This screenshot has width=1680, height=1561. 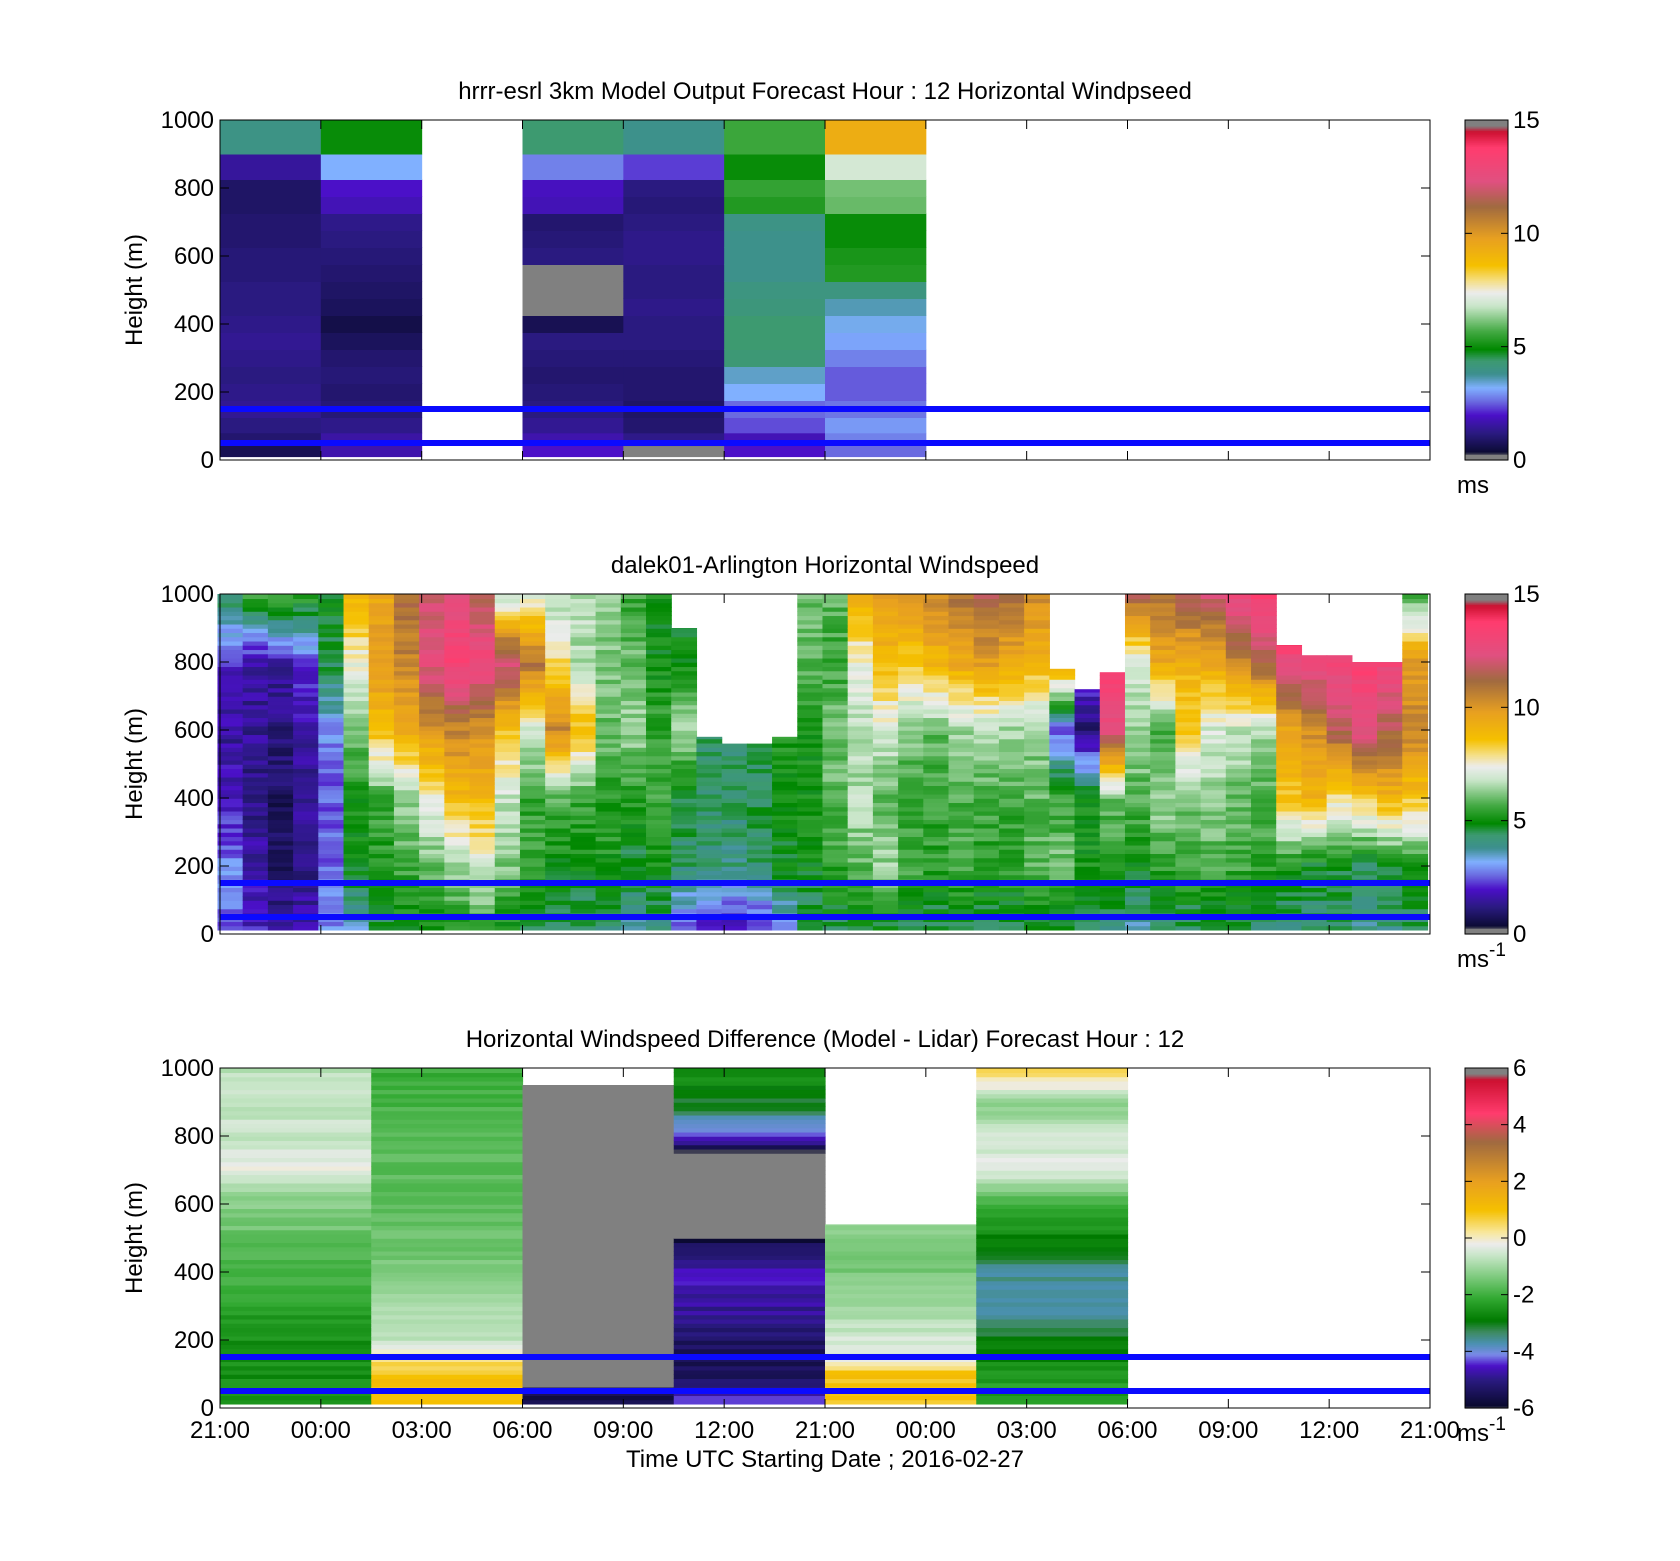 I want to click on x-axis-label: Time UTC Starting Date ; 2016-02-27, so click(x=825, y=1459).